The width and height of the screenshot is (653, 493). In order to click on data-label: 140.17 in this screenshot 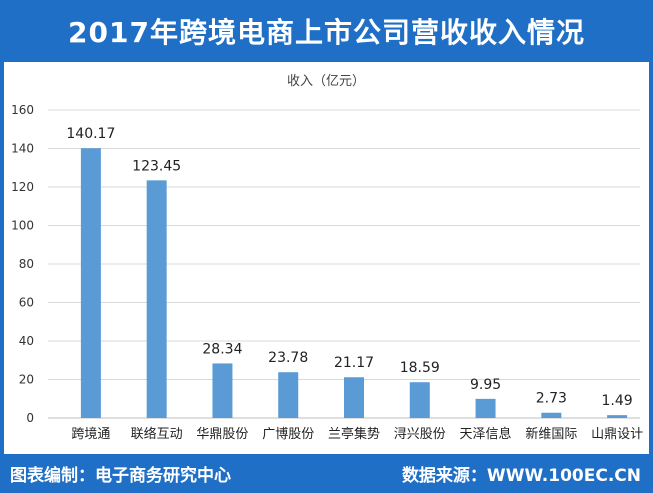, I will do `click(90, 134)`.